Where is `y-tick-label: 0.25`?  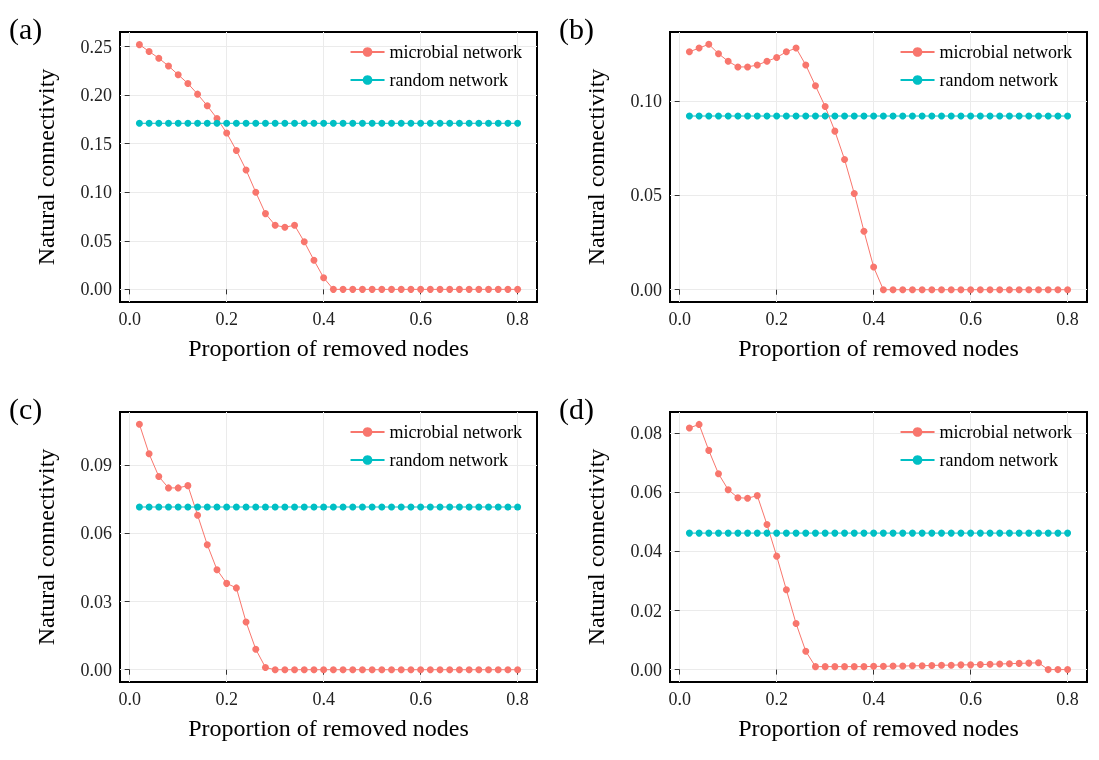
y-tick-label: 0.25 is located at coordinates (96, 46).